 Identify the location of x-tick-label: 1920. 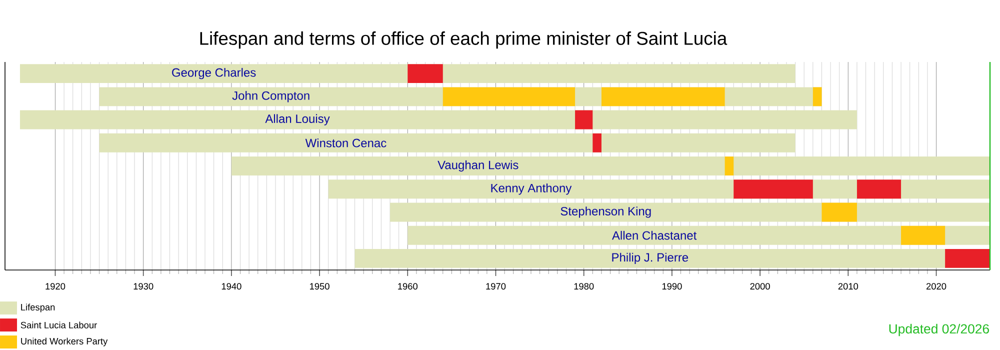
(56, 286).